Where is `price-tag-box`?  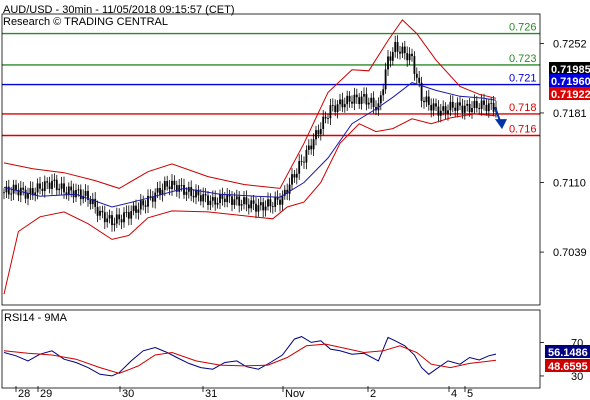 price-tag-box is located at coordinates (569, 80).